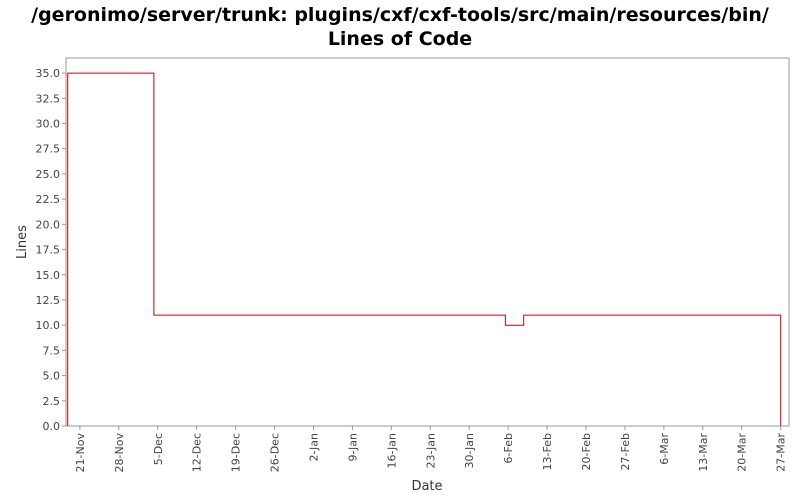  Describe the element at coordinates (781, 452) in the screenshot. I see `x-tick-label: 27-Mar` at that location.